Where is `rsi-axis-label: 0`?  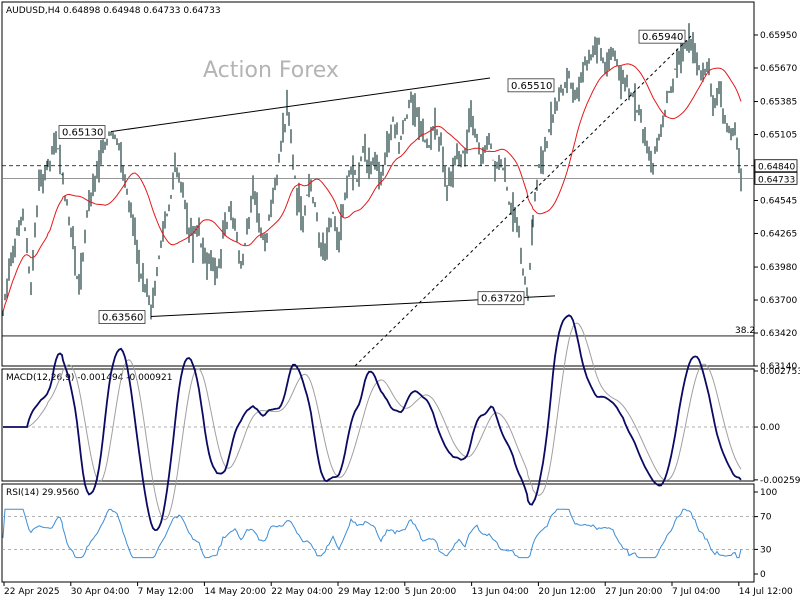 rsi-axis-label: 0 is located at coordinates (763, 575).